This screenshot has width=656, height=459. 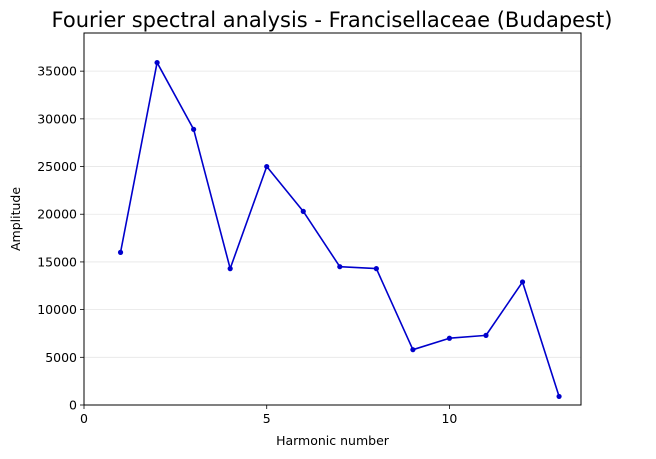 I want to click on y-tick-label: 5000, so click(x=61, y=357).